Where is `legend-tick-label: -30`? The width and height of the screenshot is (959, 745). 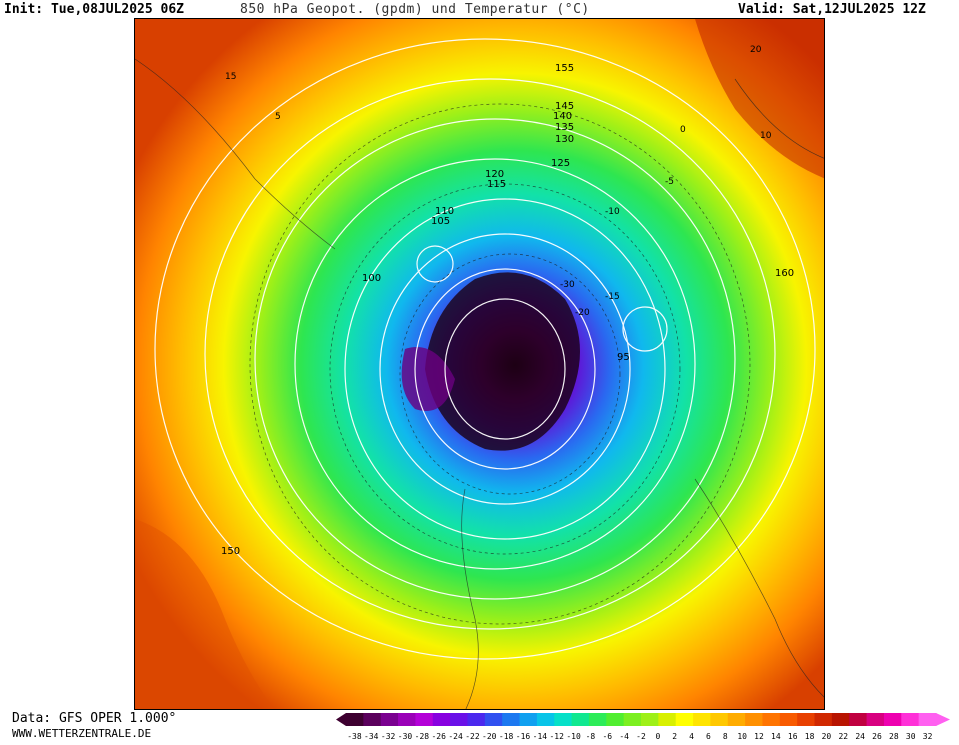
legend-tick-label: -30 is located at coordinates (405, 736).